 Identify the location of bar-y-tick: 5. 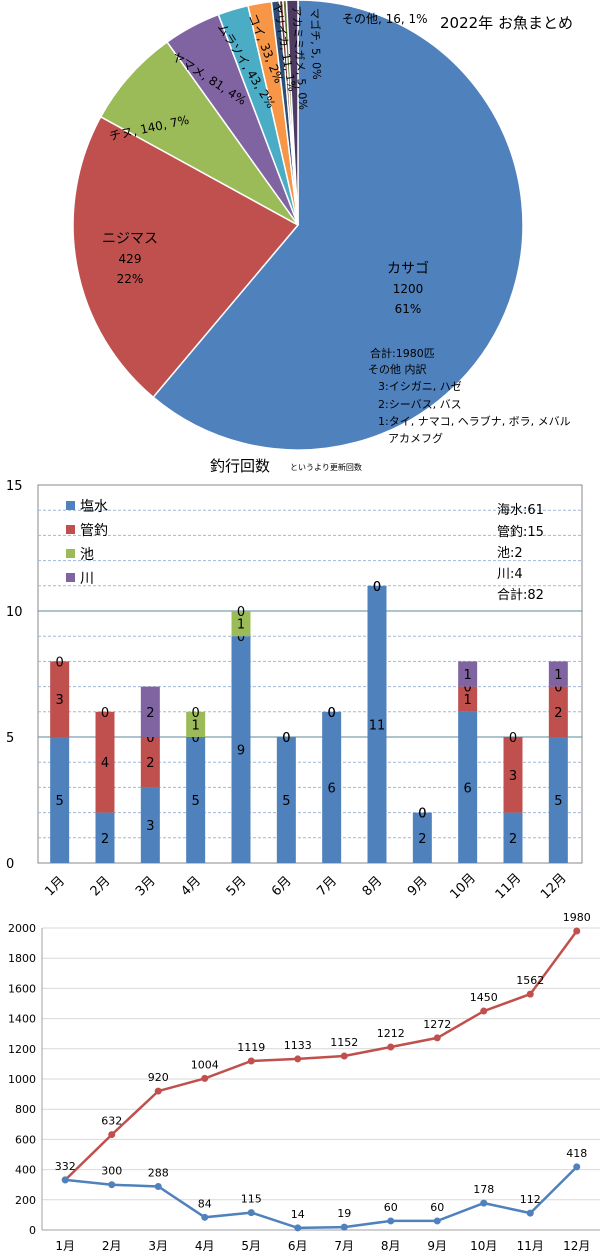
(10, 738).